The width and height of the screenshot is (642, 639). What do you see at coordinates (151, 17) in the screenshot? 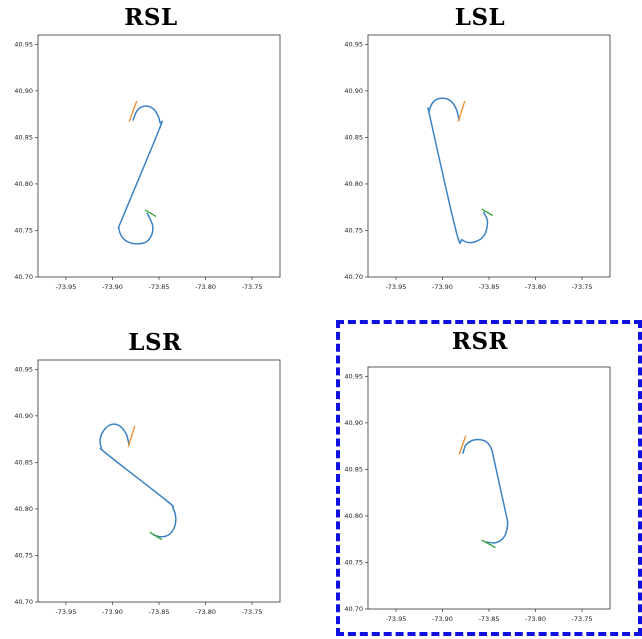
I see `chart-title: RSL` at bounding box center [151, 17].